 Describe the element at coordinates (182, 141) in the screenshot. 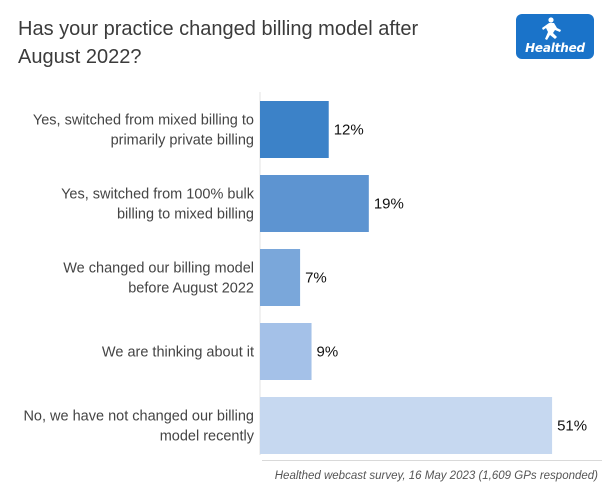

I see `category-label-line: primarily private billing` at that location.